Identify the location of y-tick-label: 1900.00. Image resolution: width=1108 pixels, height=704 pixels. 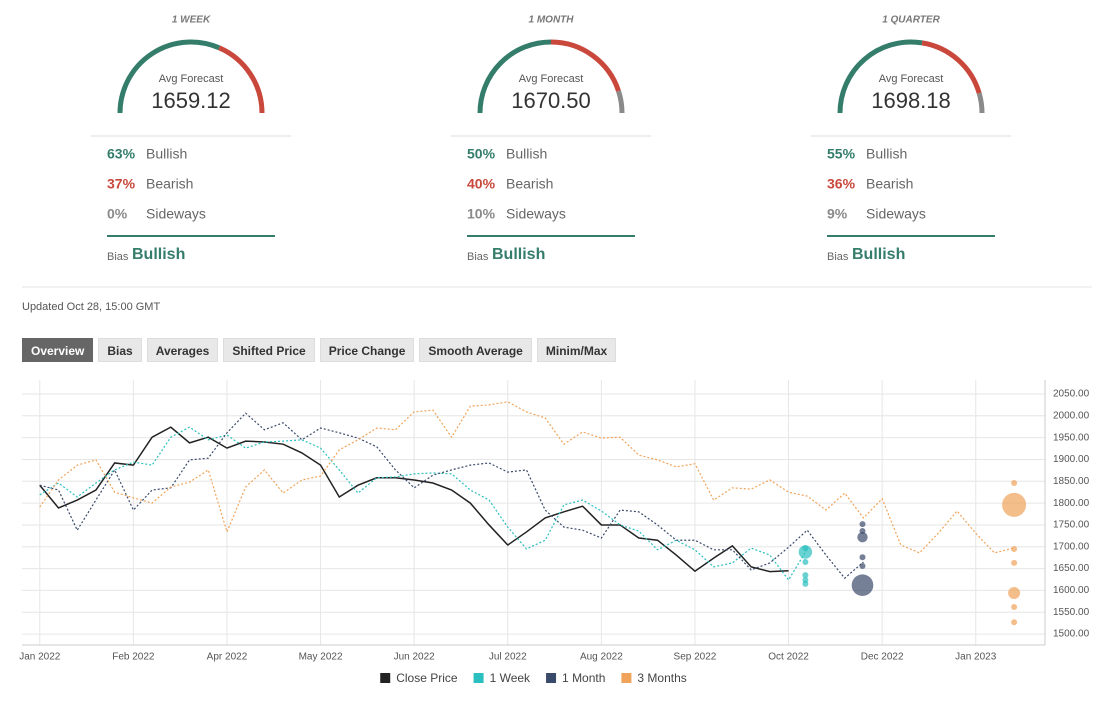
(1071, 459).